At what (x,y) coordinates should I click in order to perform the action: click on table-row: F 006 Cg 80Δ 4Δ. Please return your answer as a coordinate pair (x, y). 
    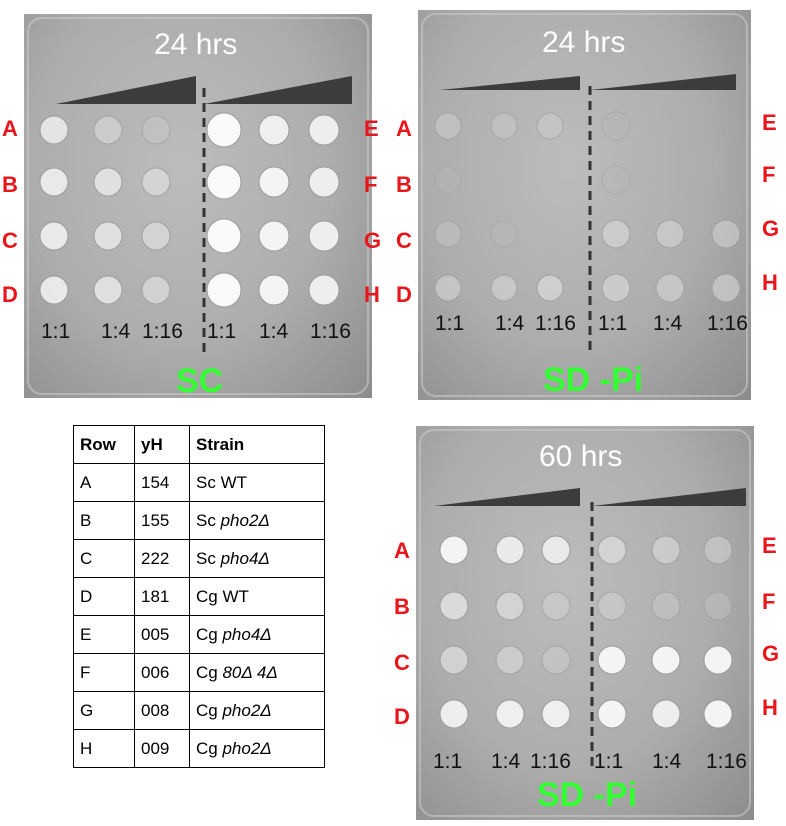
    Looking at the image, I should click on (199, 672).